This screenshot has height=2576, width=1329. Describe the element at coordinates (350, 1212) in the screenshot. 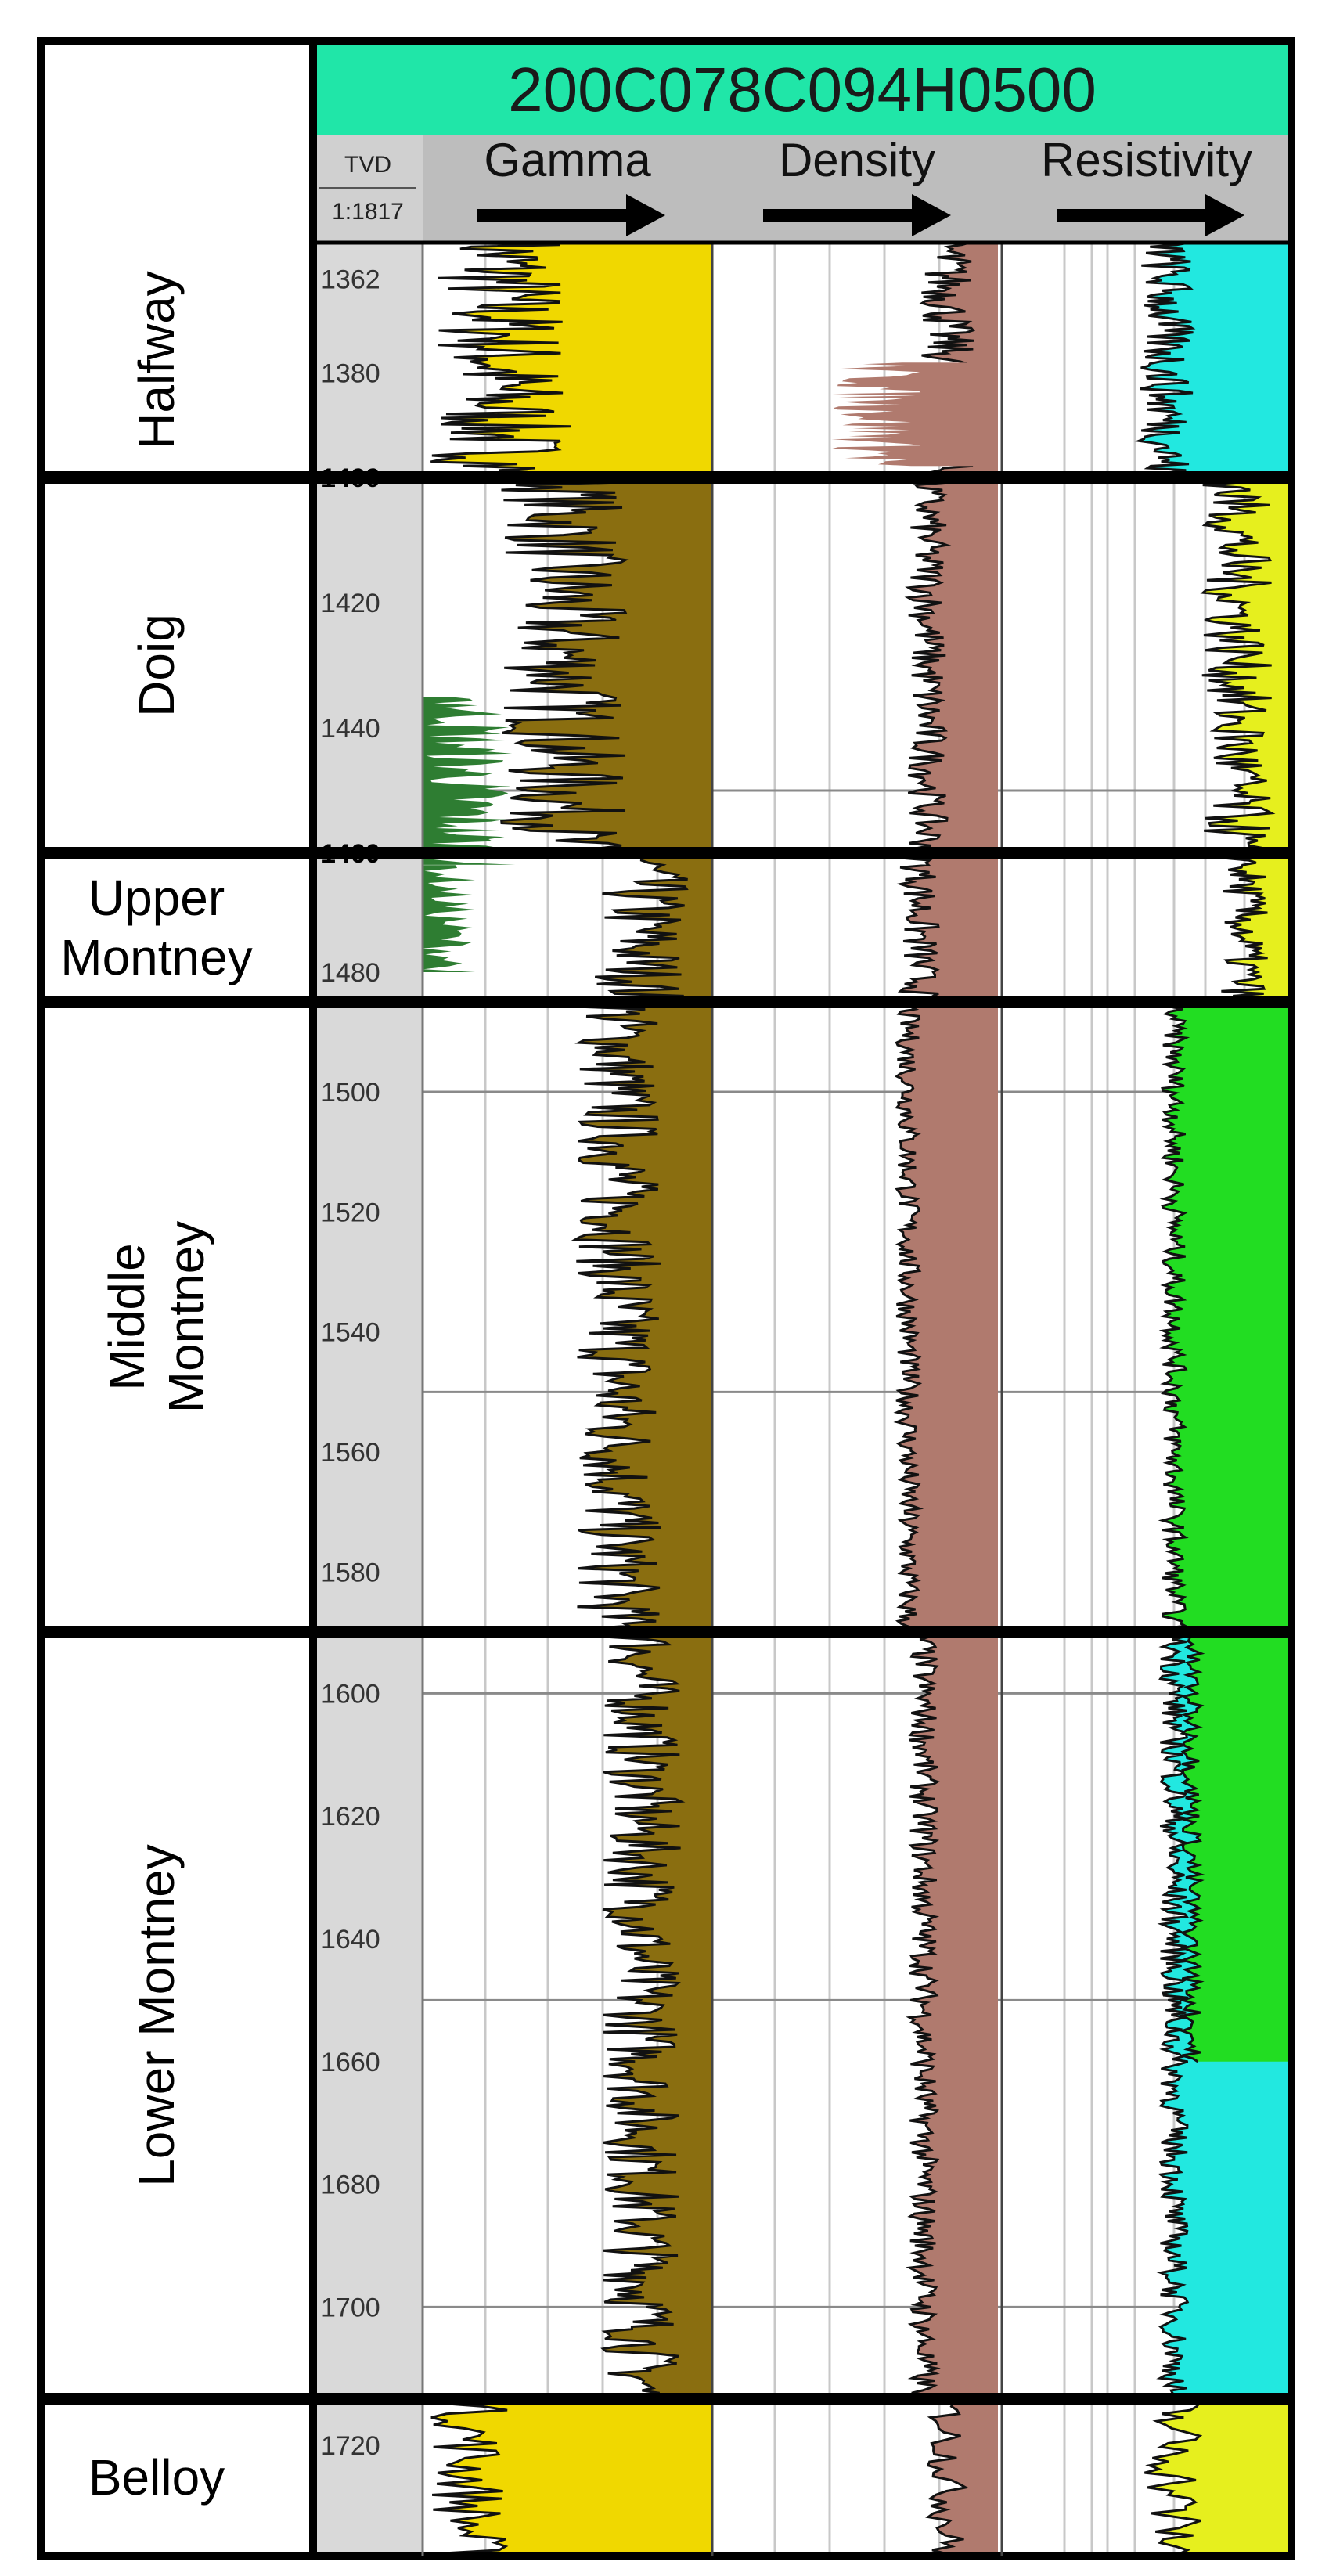

I see `depth-tick-label: 1520` at that location.